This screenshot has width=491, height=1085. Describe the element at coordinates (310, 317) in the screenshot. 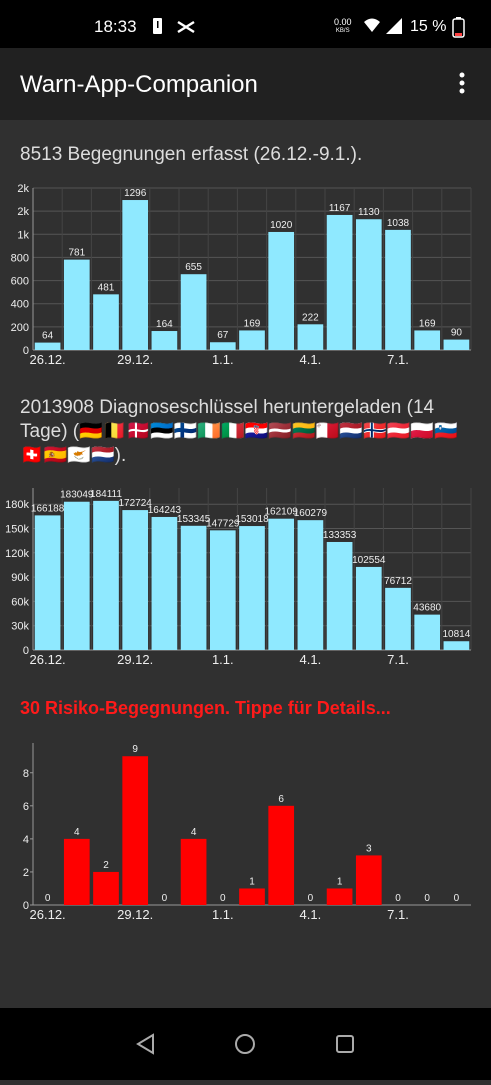

I see `data-label: 222` at that location.